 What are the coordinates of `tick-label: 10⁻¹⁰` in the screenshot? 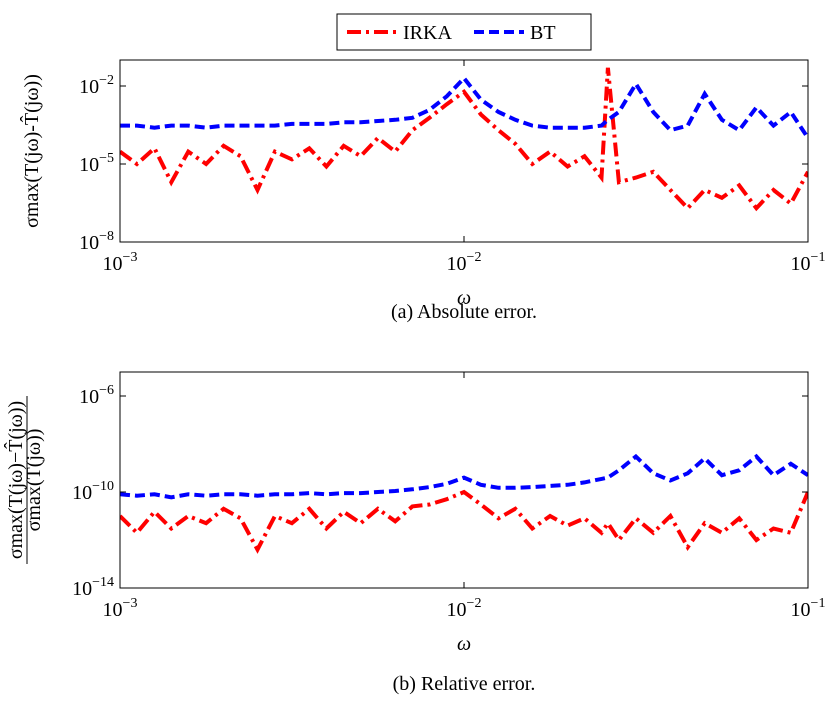 It's located at (93, 491).